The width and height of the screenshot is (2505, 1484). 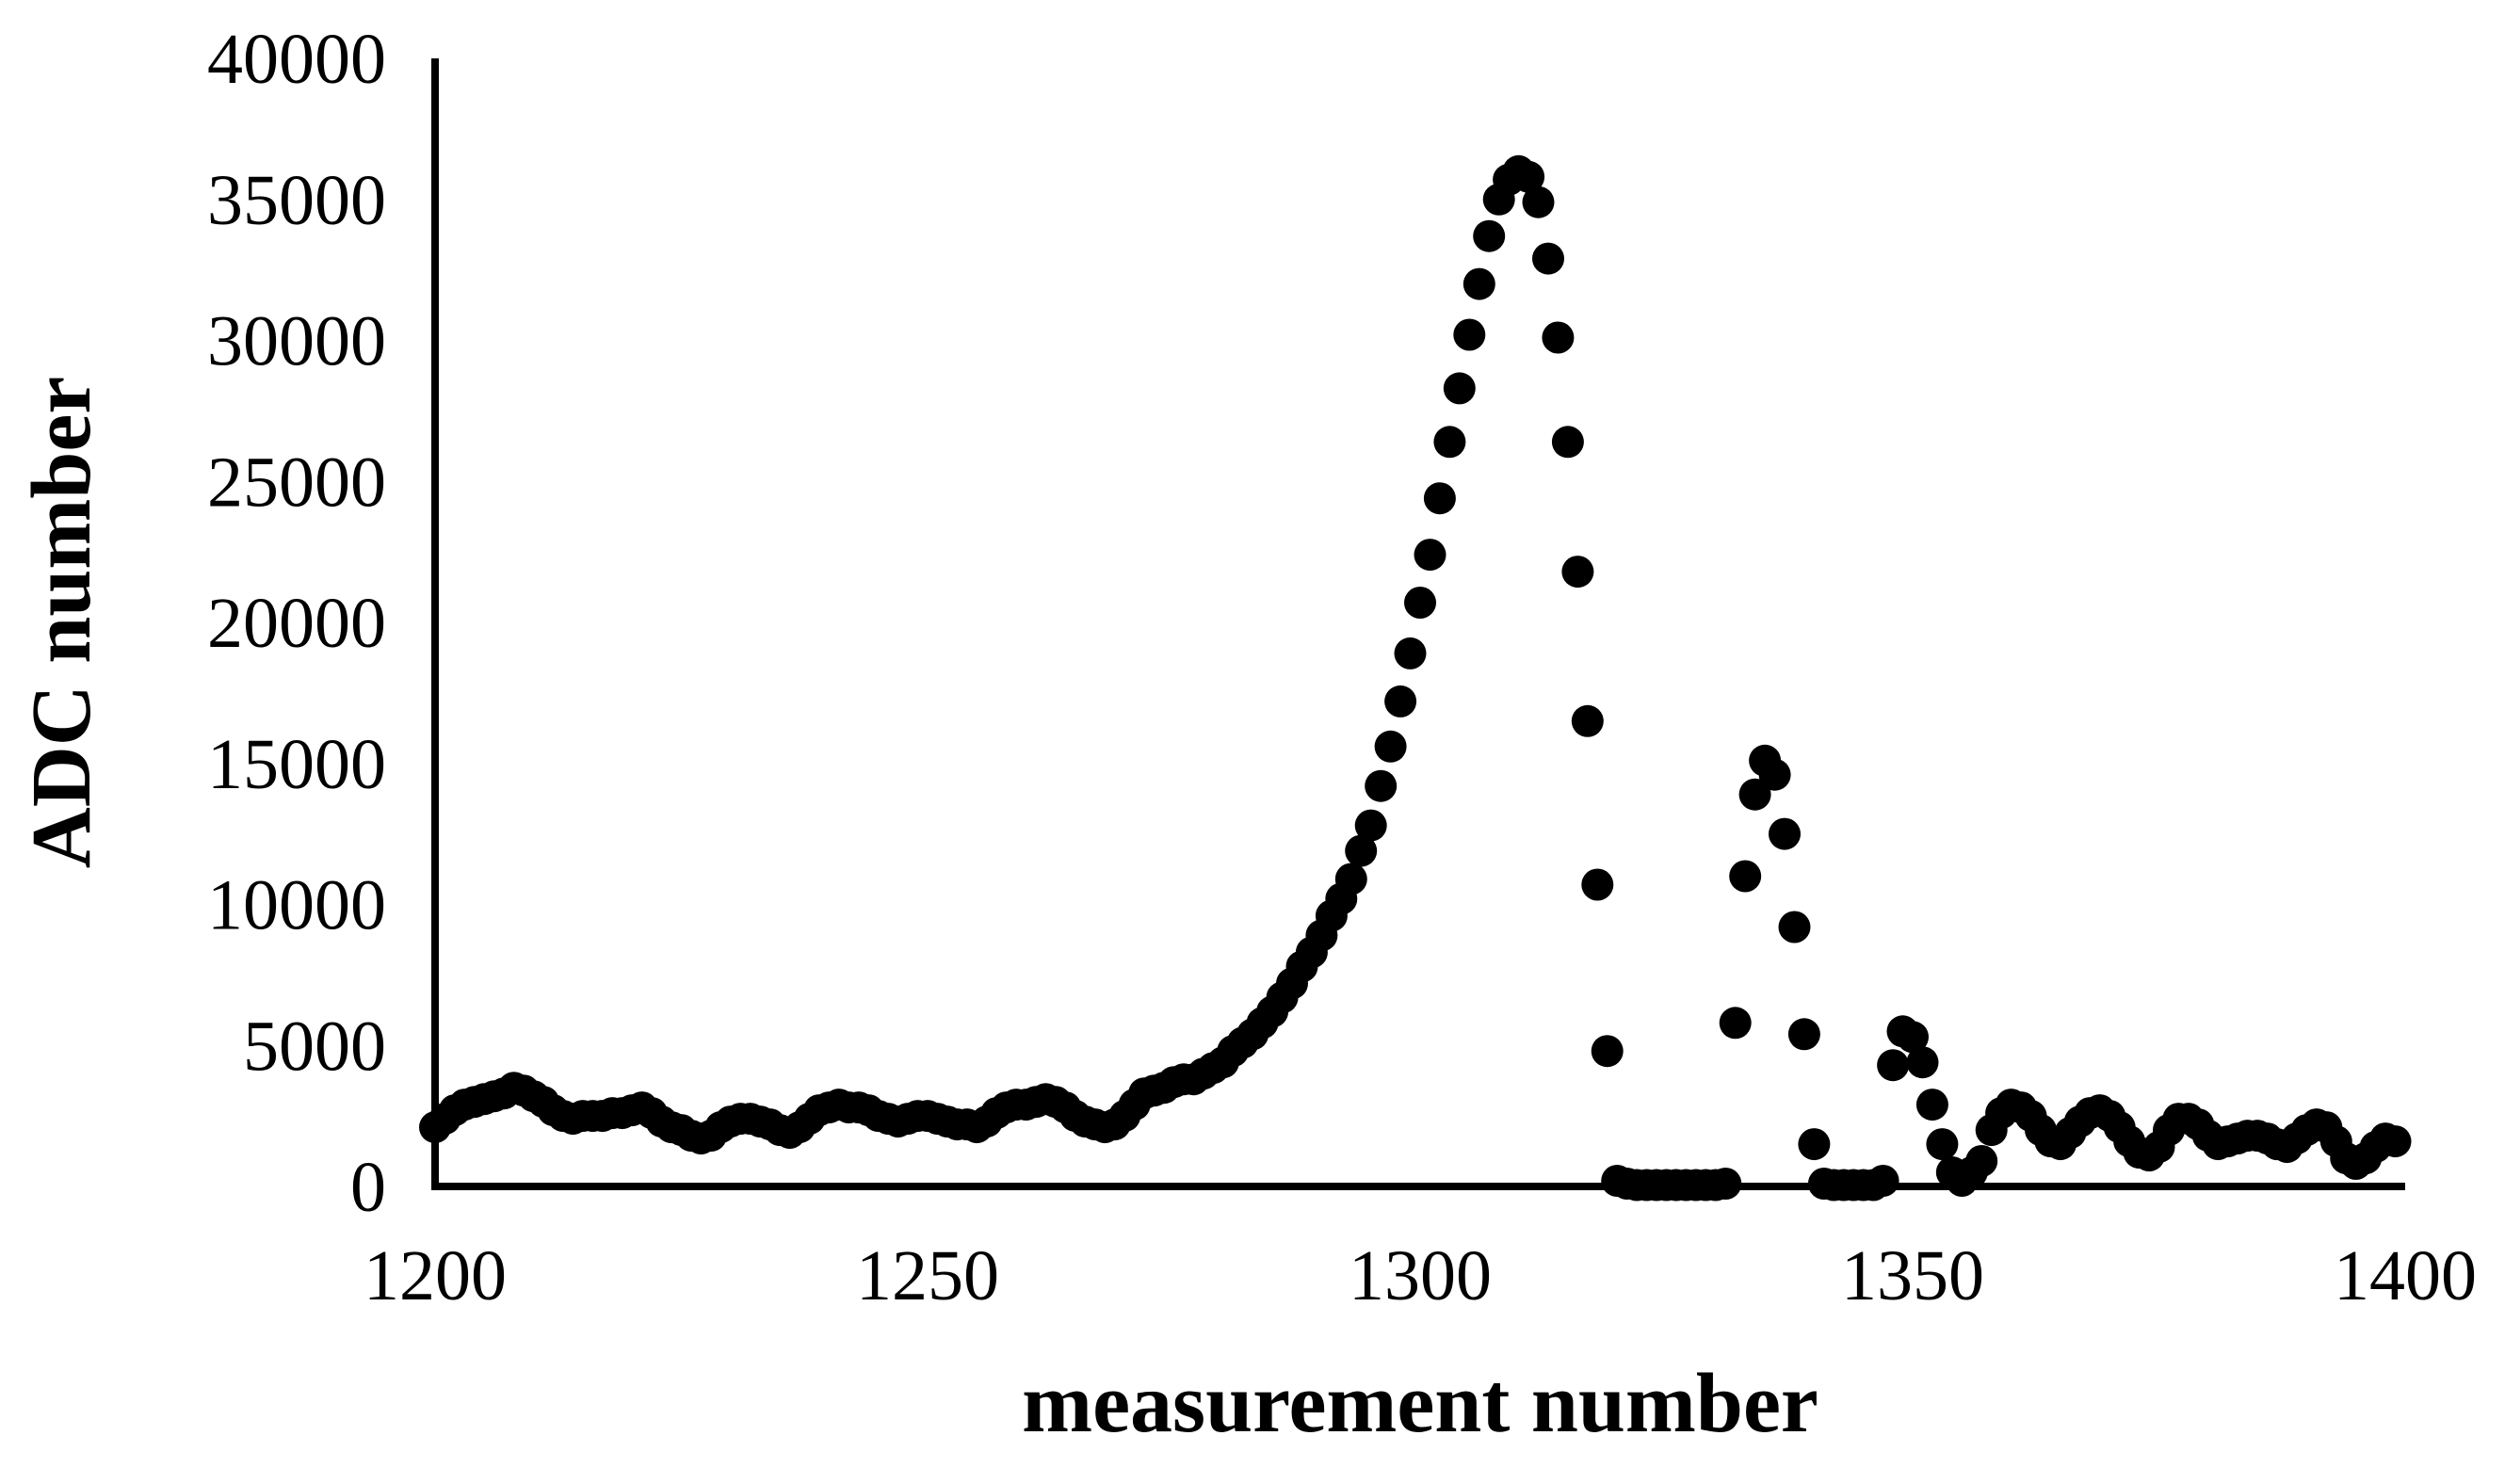 I want to click on y-tick-label: 15000, so click(x=296, y=764).